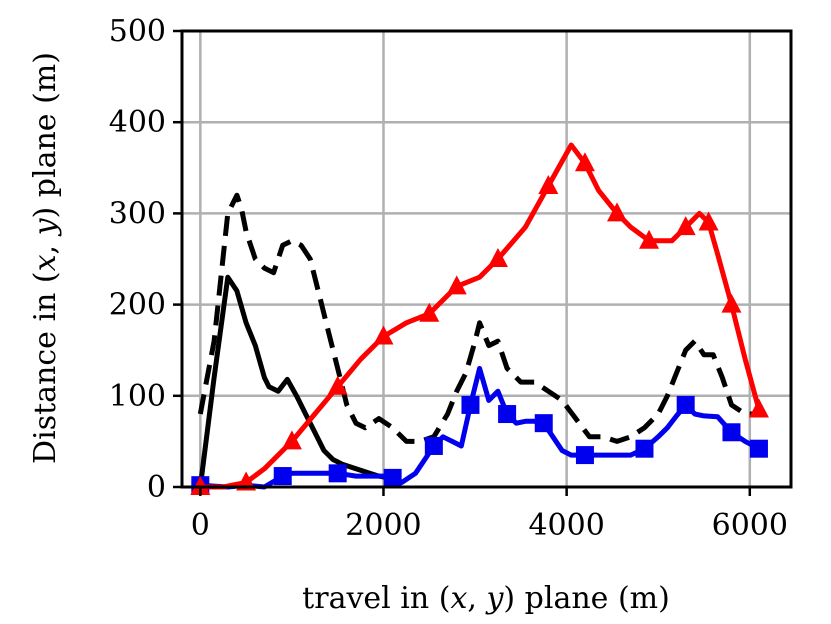  What do you see at coordinates (45, 258) in the screenshot?
I see `y-axis-label: Distance in (x, y) plane (m)` at bounding box center [45, 258].